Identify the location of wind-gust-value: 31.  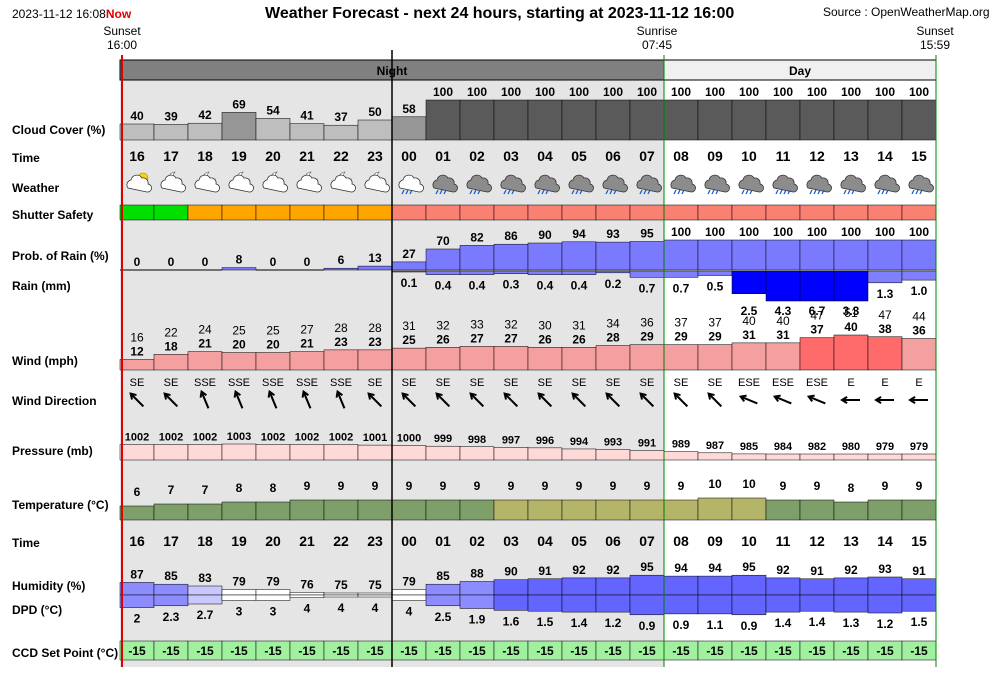
(579, 325).